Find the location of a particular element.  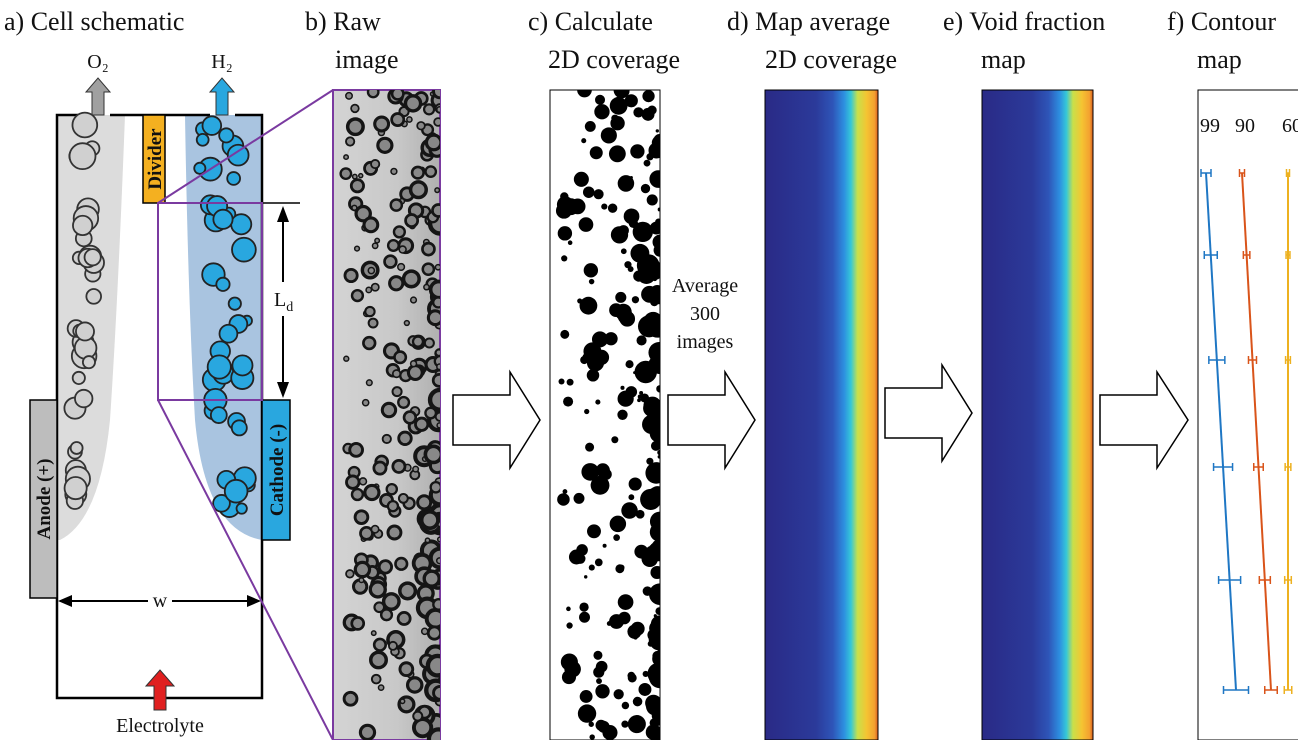

arrow-head is located at coordinates (65, 601).